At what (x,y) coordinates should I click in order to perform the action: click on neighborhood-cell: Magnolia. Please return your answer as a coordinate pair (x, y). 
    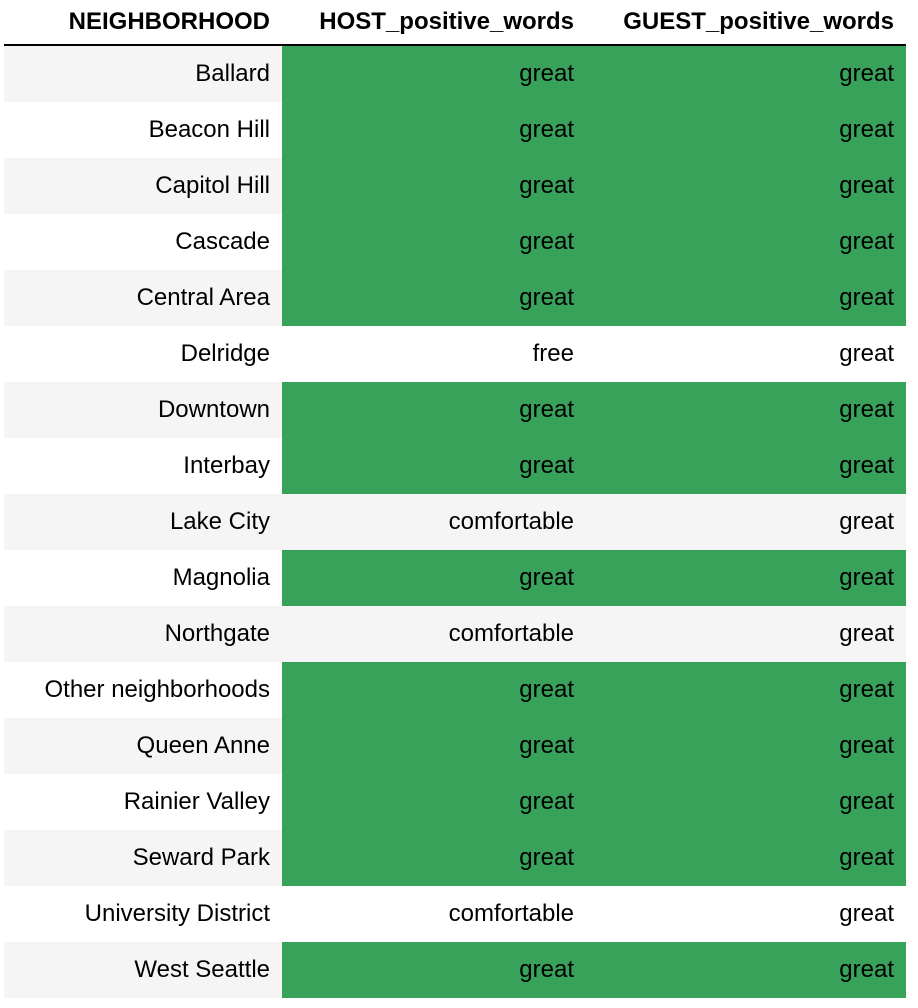
    Looking at the image, I should click on (221, 577).